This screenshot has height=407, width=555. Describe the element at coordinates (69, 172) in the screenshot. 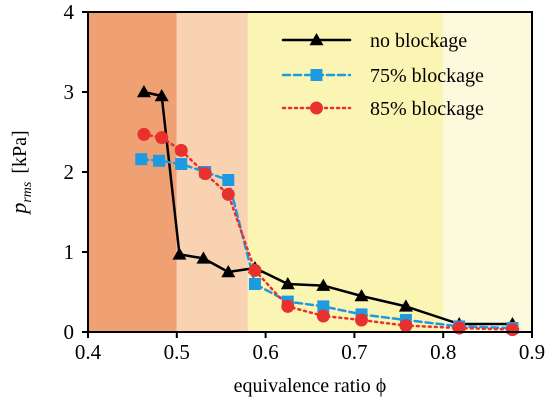

I see `y-tick-label: 2` at that location.